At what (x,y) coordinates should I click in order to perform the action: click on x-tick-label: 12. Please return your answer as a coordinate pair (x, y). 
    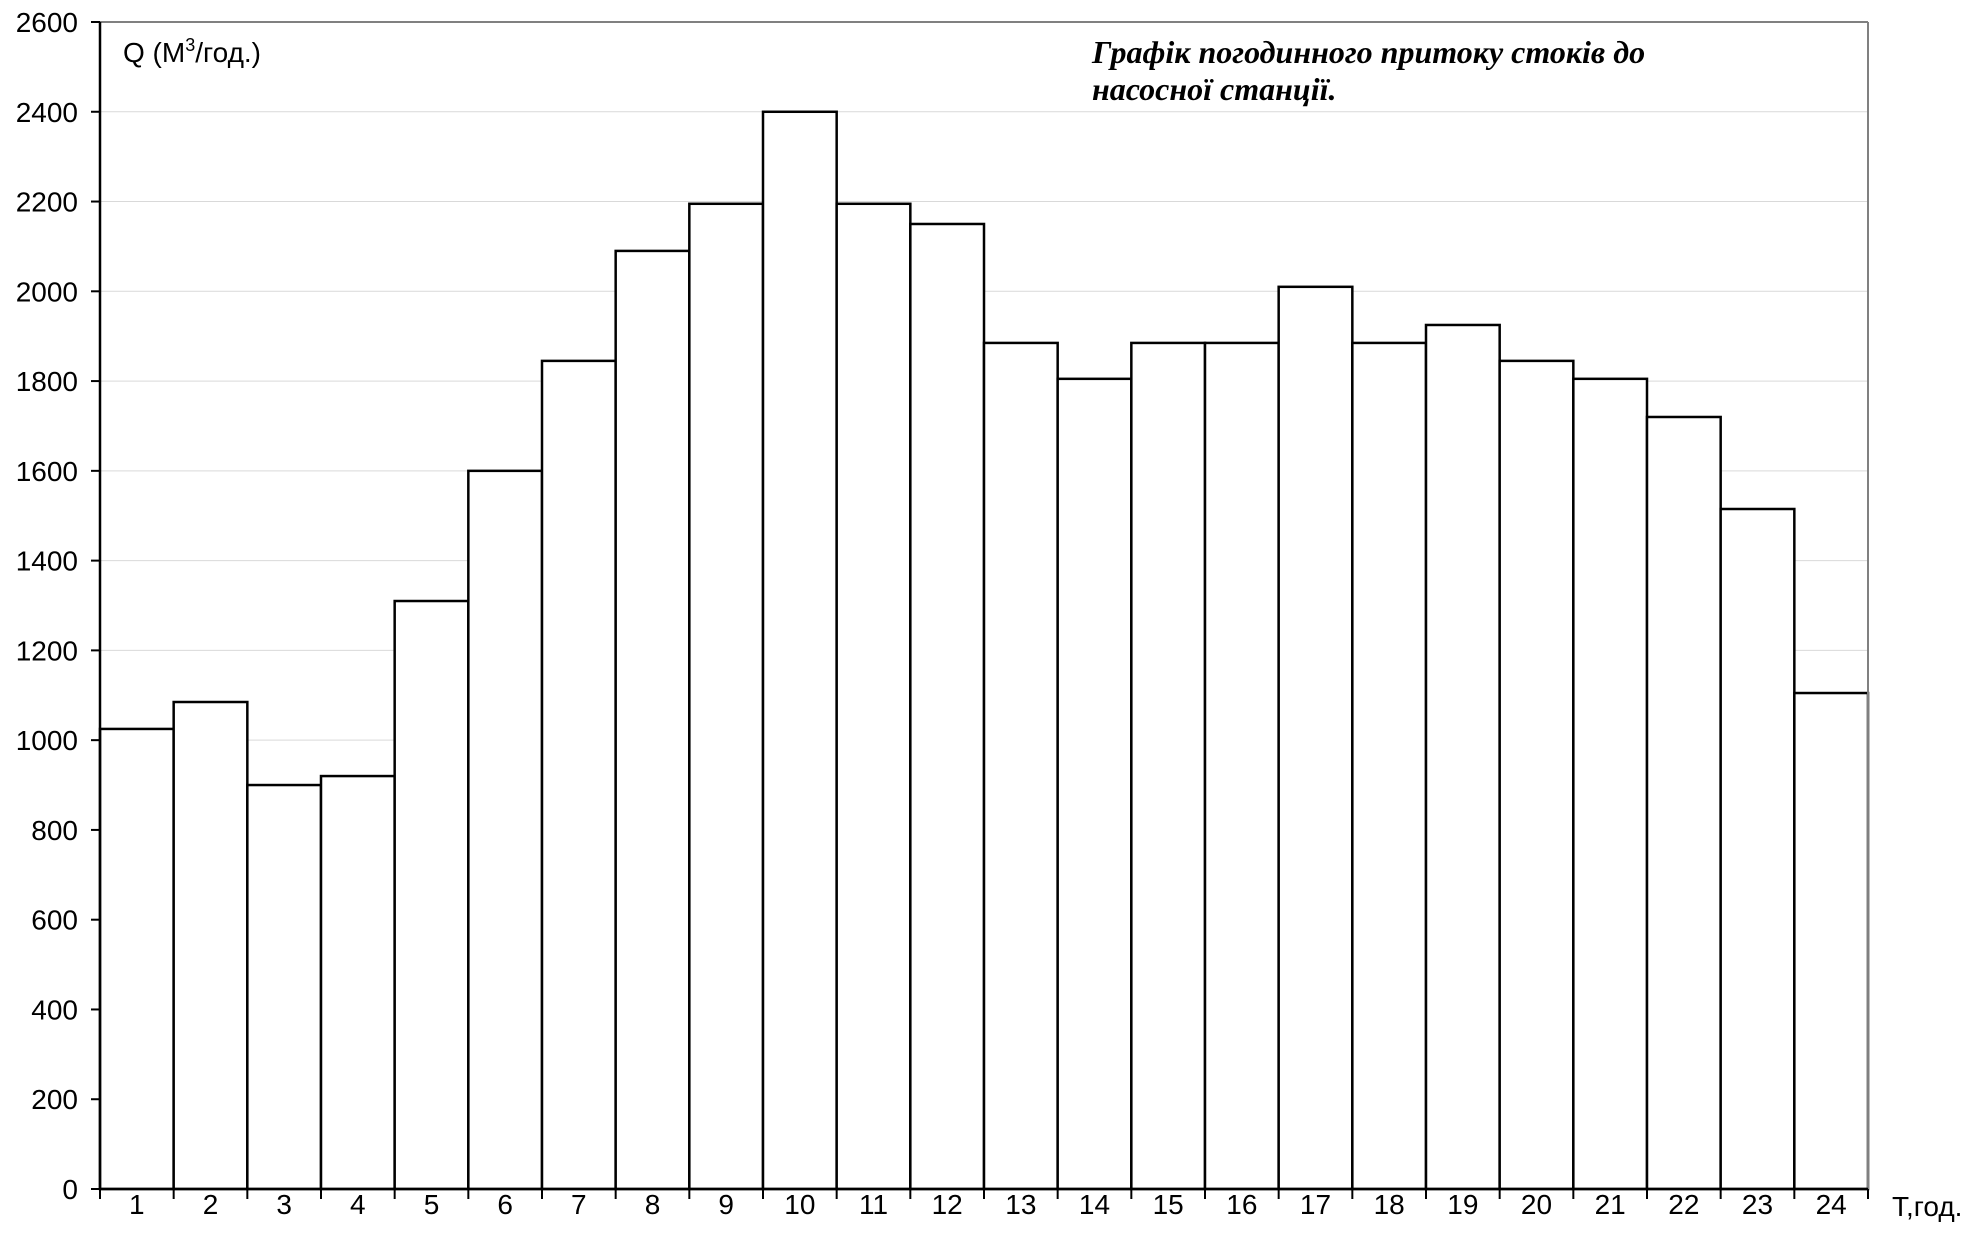
    Looking at the image, I should click on (947, 1204).